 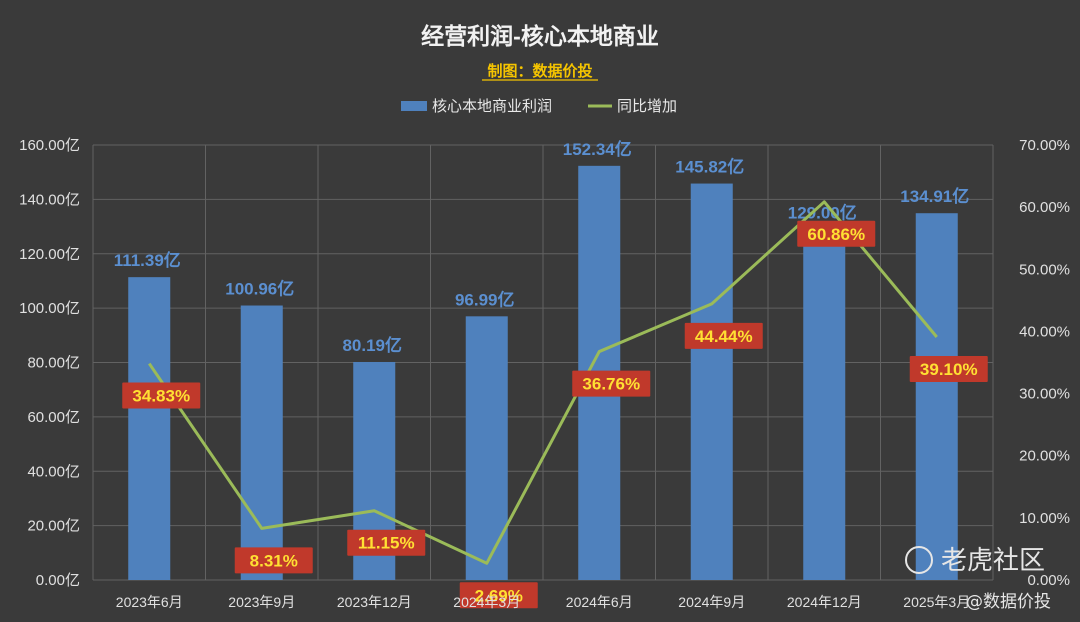 I want to click on x-tick-label: 2023年6月, so click(x=149, y=602).